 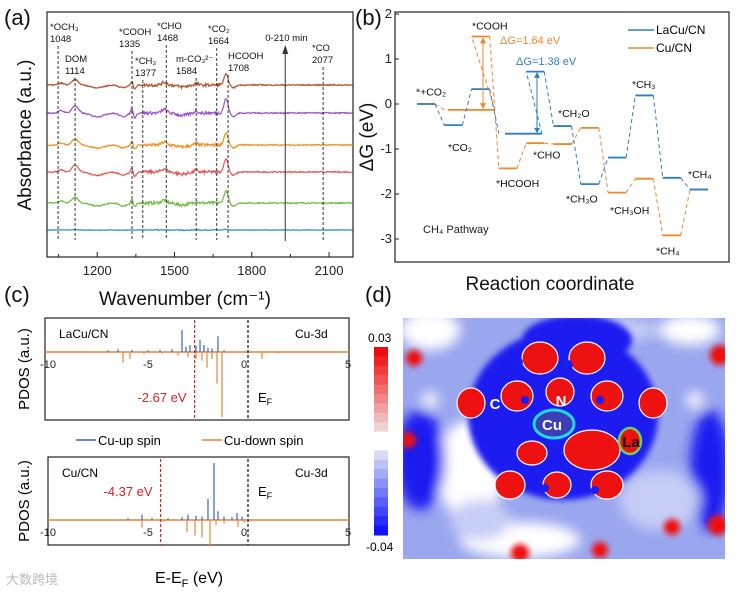 What do you see at coordinates (251, 270) in the screenshot?
I see `x-tick-label-a: 1800` at bounding box center [251, 270].